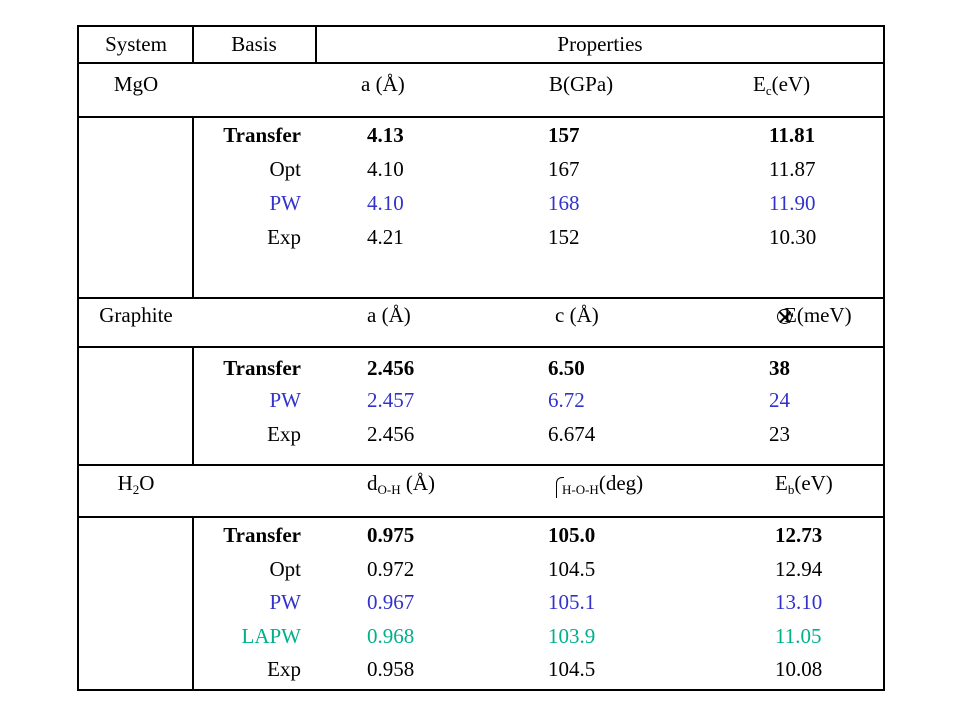 The width and height of the screenshot is (960, 720). I want to click on h2o-basis-pw: PW, so click(285, 602).